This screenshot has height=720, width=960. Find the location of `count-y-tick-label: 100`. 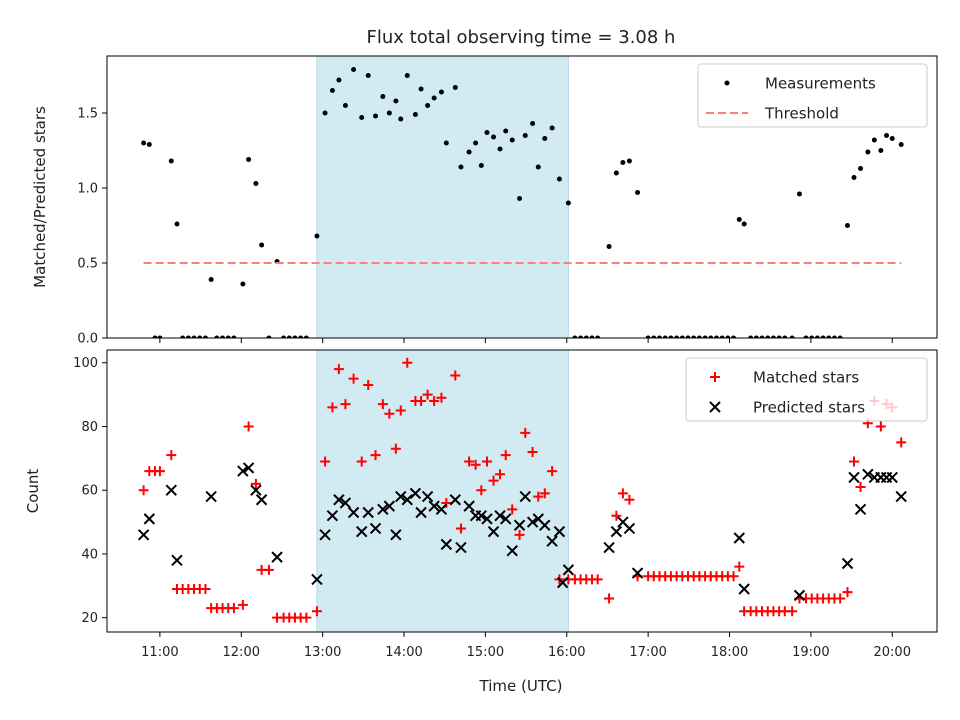

count-y-tick-label: 100 is located at coordinates (85, 363).